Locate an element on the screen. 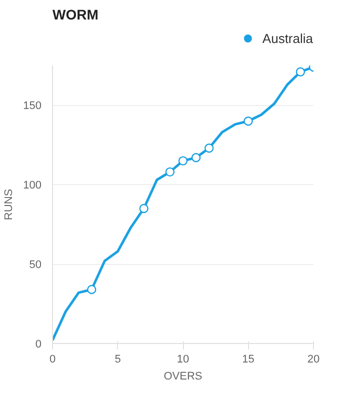 The image size is (342, 397). chart-title: WORM is located at coordinates (75, 14).